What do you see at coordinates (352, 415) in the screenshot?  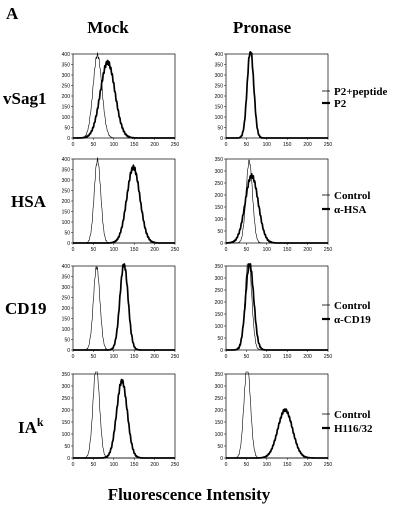 I see `legend-iak-control: Control` at bounding box center [352, 415].